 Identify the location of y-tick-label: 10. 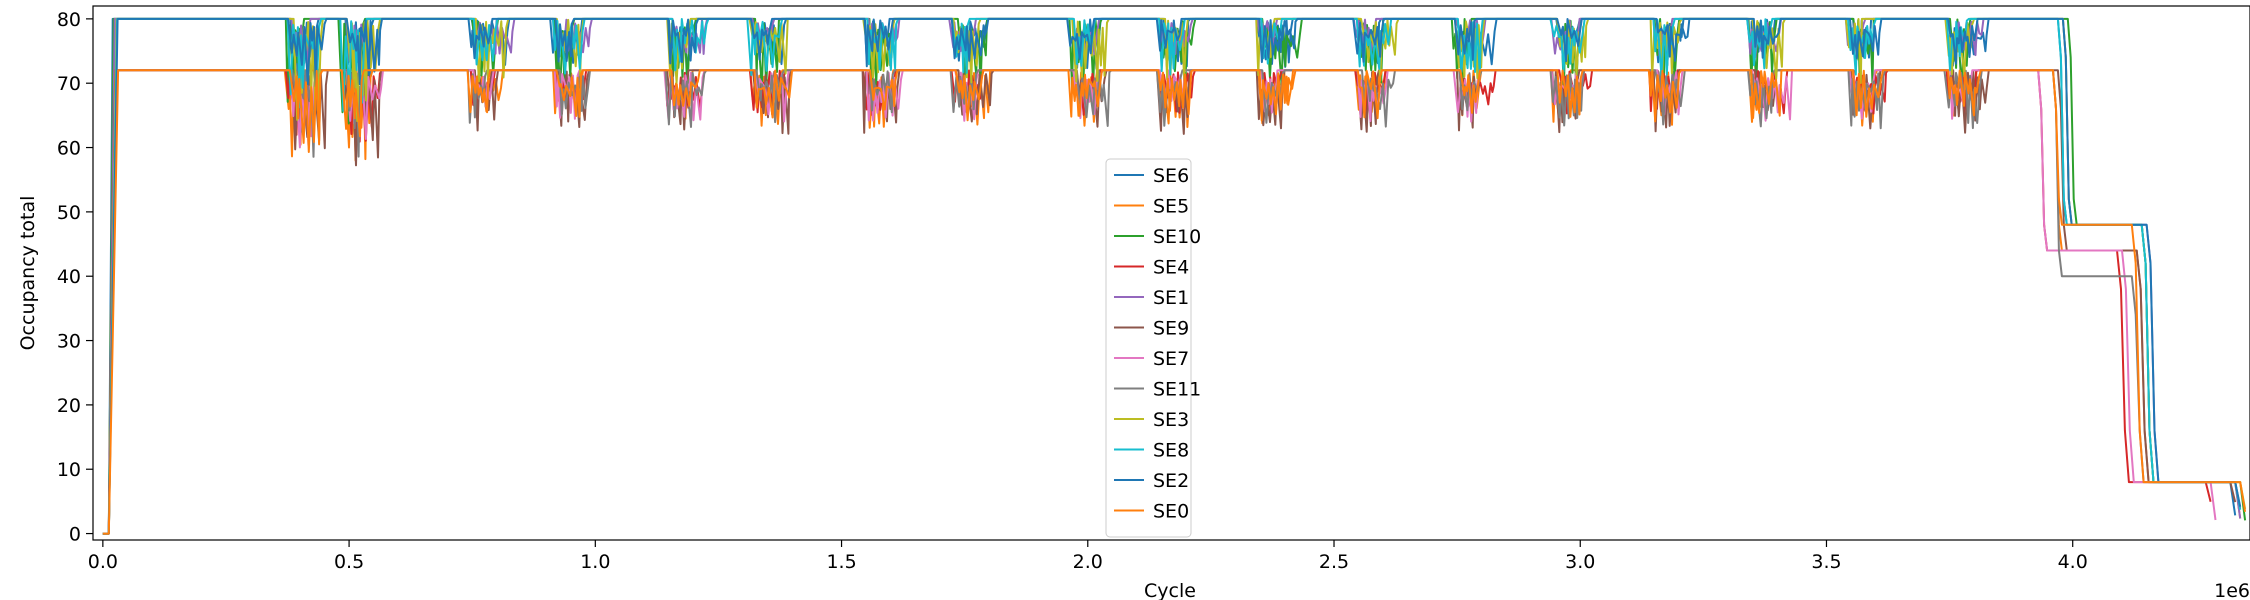
(69, 470).